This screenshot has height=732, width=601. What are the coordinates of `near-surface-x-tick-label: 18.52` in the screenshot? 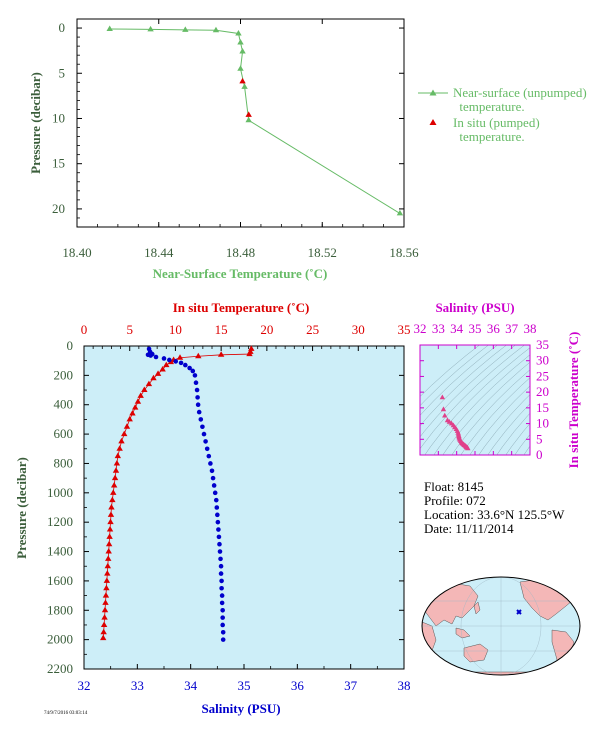 It's located at (322, 252).